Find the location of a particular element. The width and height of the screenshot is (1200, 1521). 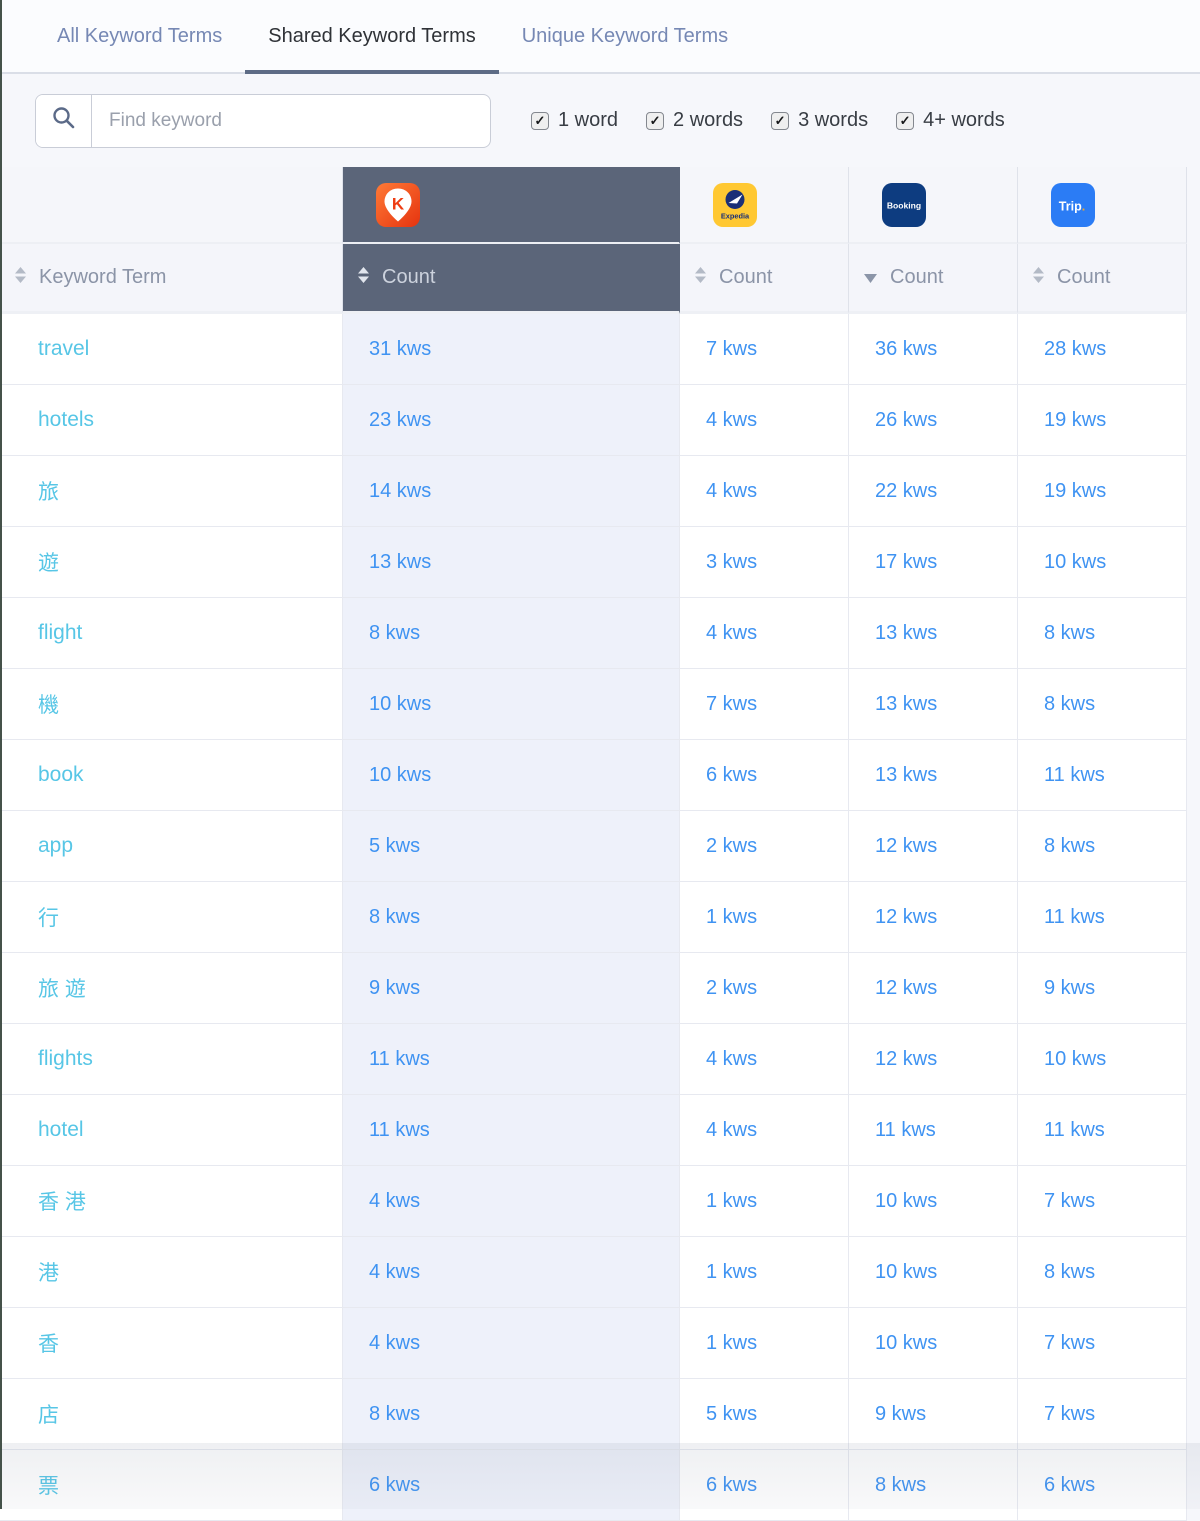

keyword-term-link: 港 is located at coordinates (171, 1272).